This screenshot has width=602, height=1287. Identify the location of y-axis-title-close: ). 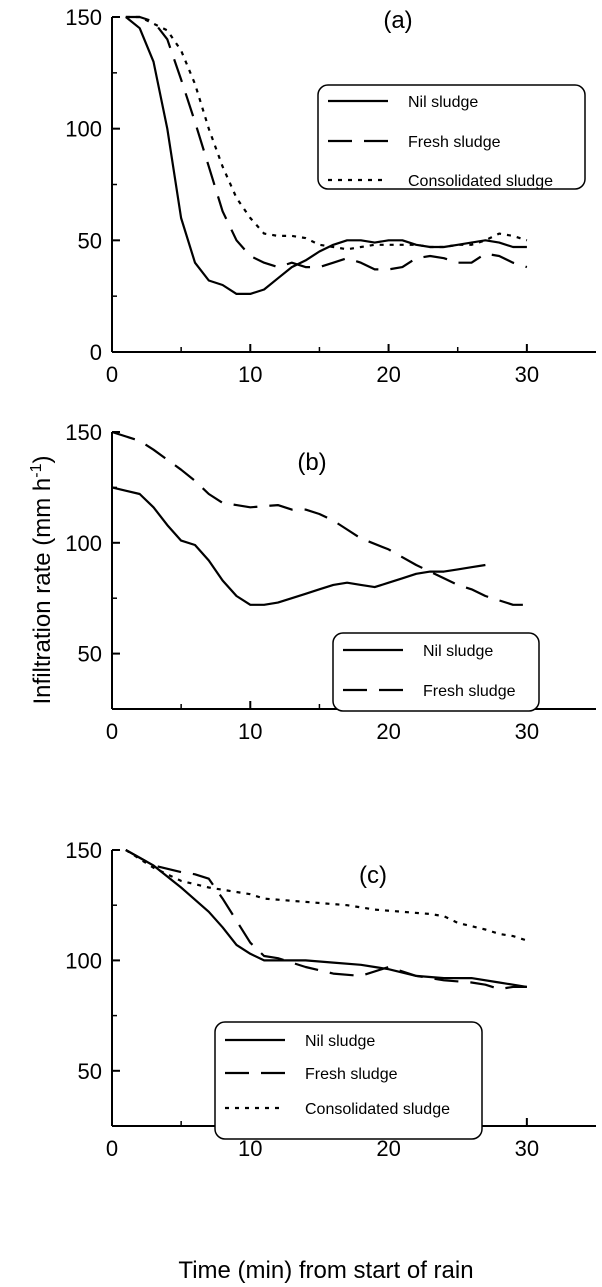
(42, 460).